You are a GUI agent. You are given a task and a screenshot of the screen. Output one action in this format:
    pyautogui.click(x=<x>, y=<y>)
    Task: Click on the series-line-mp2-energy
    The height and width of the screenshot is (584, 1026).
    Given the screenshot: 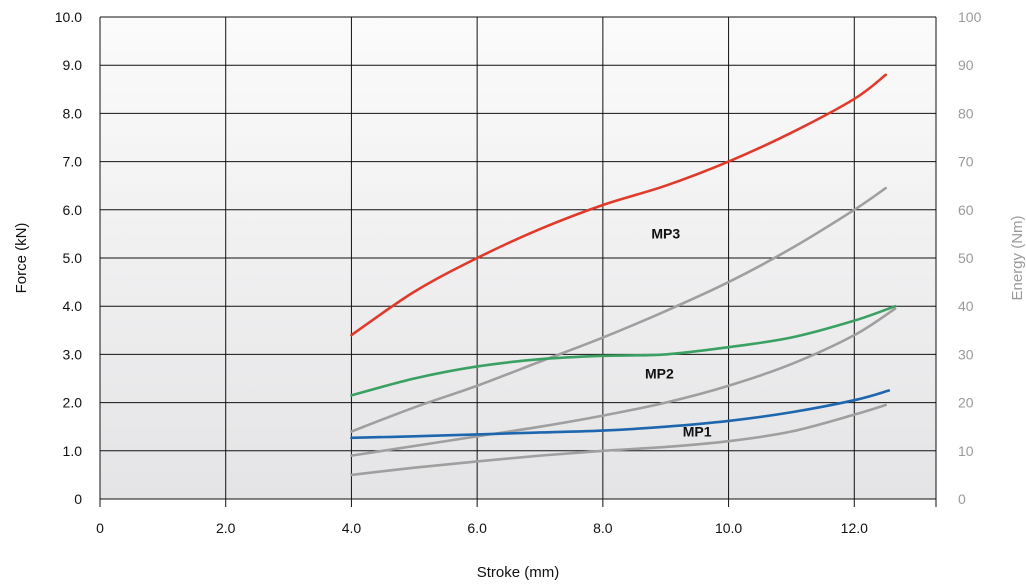 What is the action you would take?
    pyautogui.click(x=623, y=382)
    